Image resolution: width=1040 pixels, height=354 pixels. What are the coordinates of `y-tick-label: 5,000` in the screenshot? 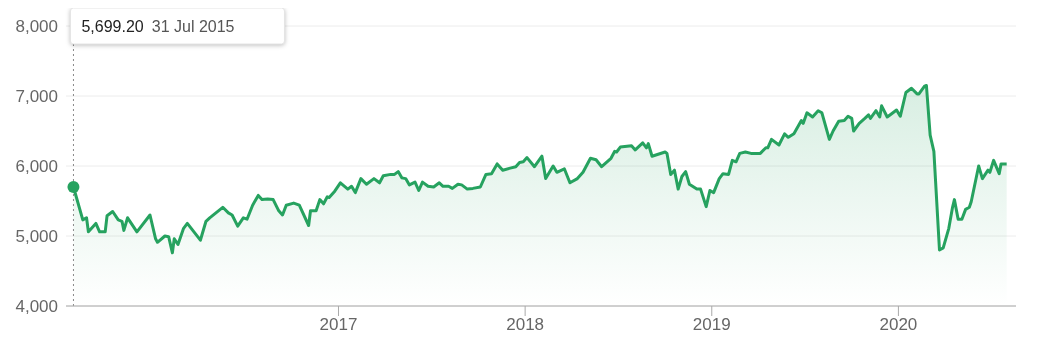 It's located at (36, 237).